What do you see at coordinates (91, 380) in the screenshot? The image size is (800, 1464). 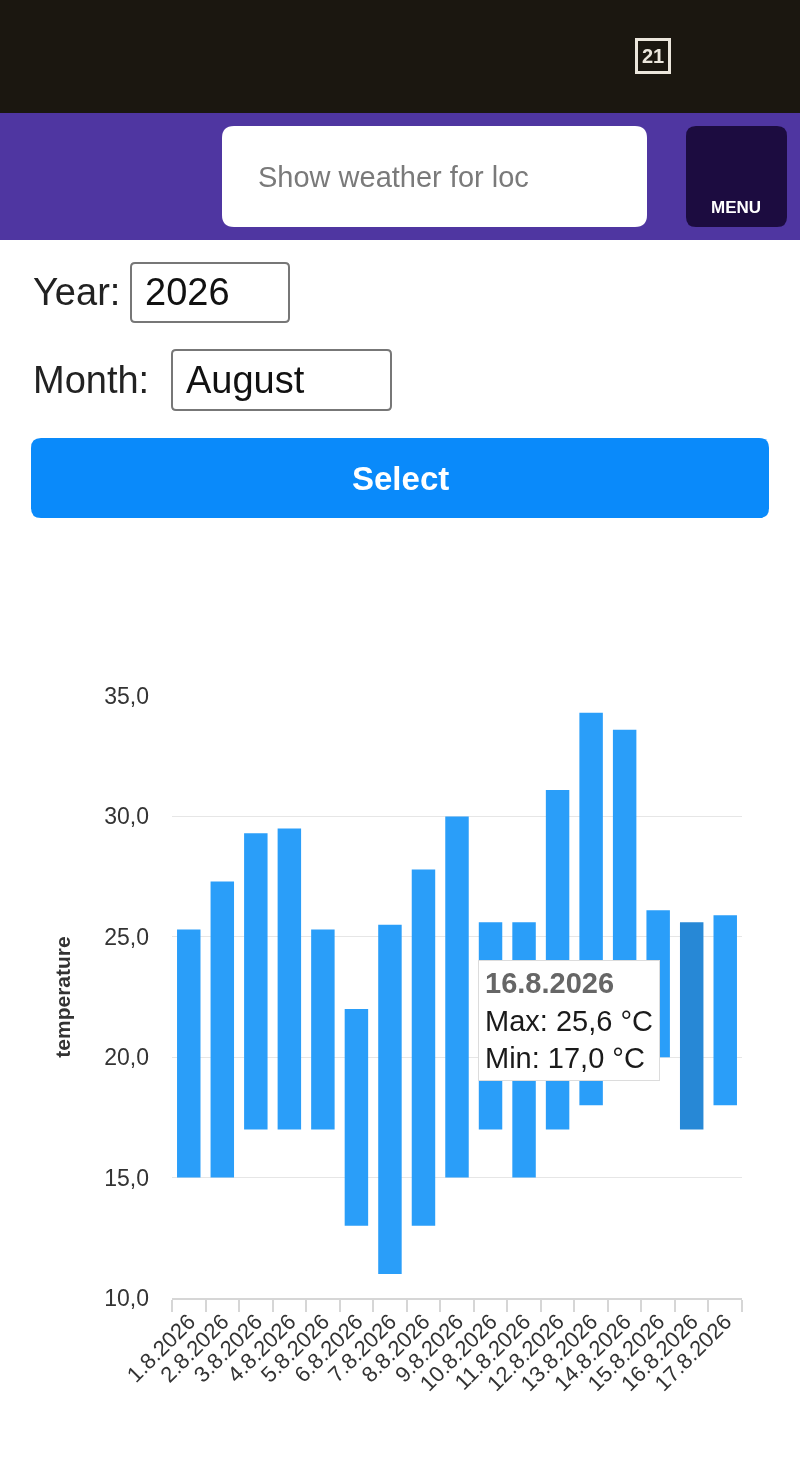 I see `text: Month:` at bounding box center [91, 380].